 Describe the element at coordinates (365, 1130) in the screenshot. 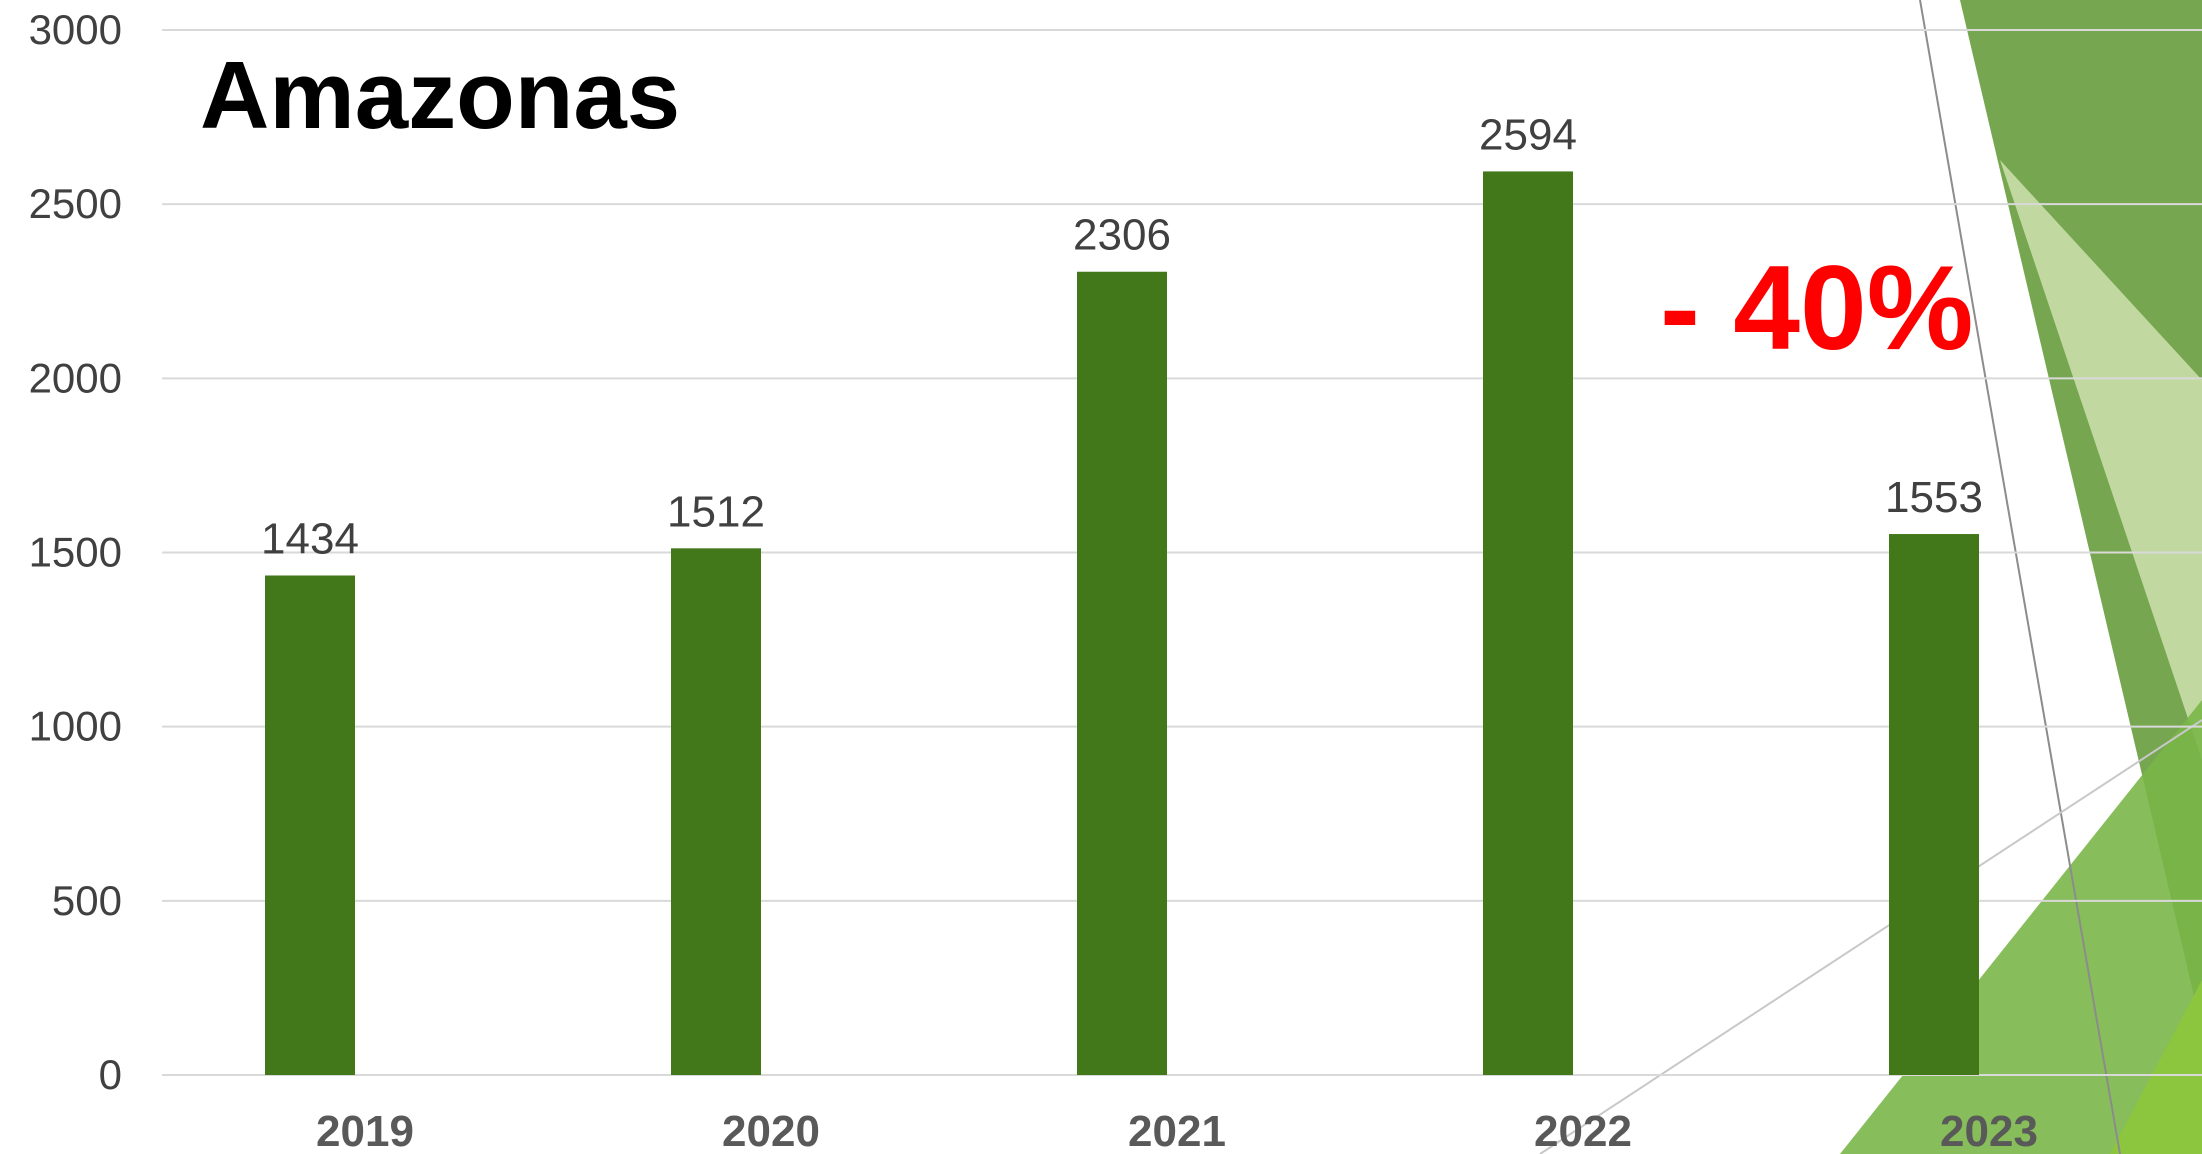

I see `category-label-2019: 2019` at that location.